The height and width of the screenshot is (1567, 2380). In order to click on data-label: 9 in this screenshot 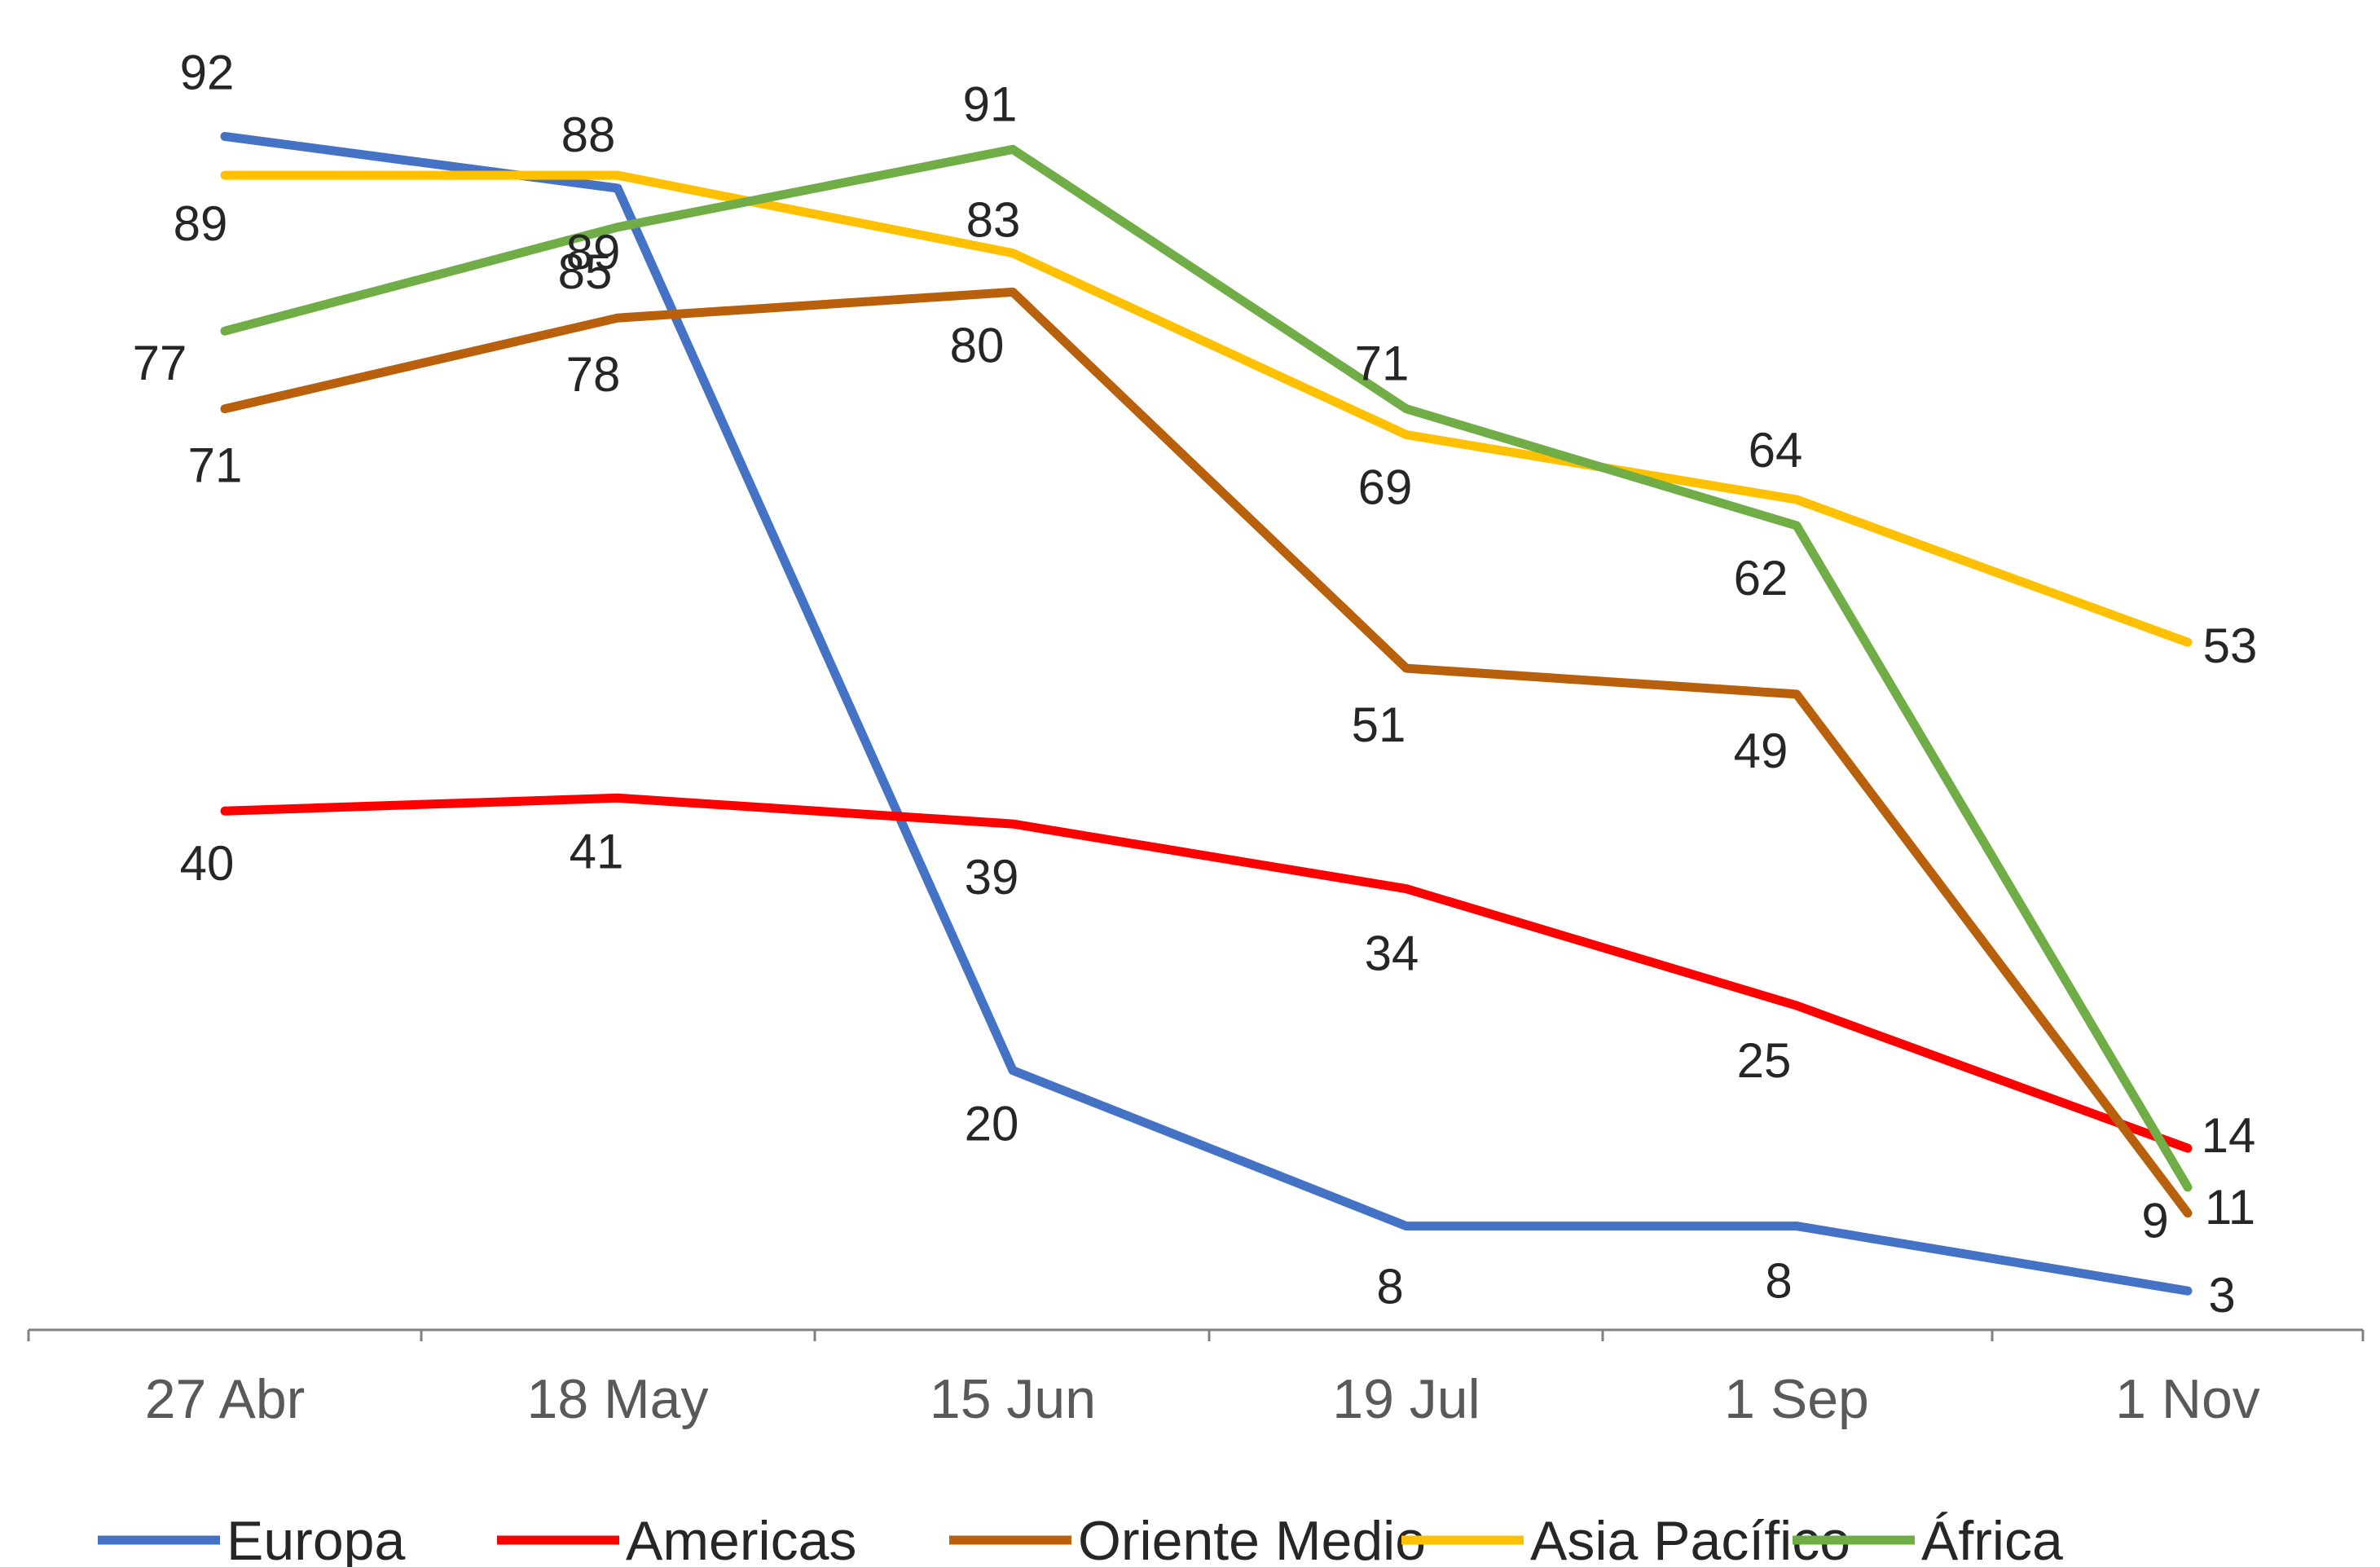, I will do `click(2154, 1221)`.